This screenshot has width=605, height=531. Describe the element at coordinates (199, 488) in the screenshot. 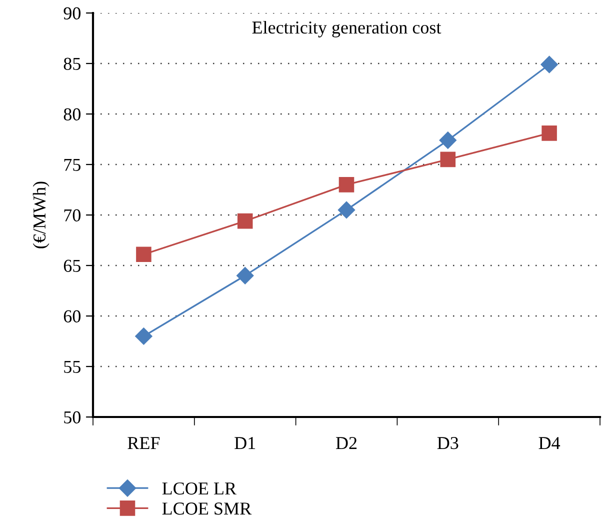

I see `legend-label: LCOE LR` at that location.